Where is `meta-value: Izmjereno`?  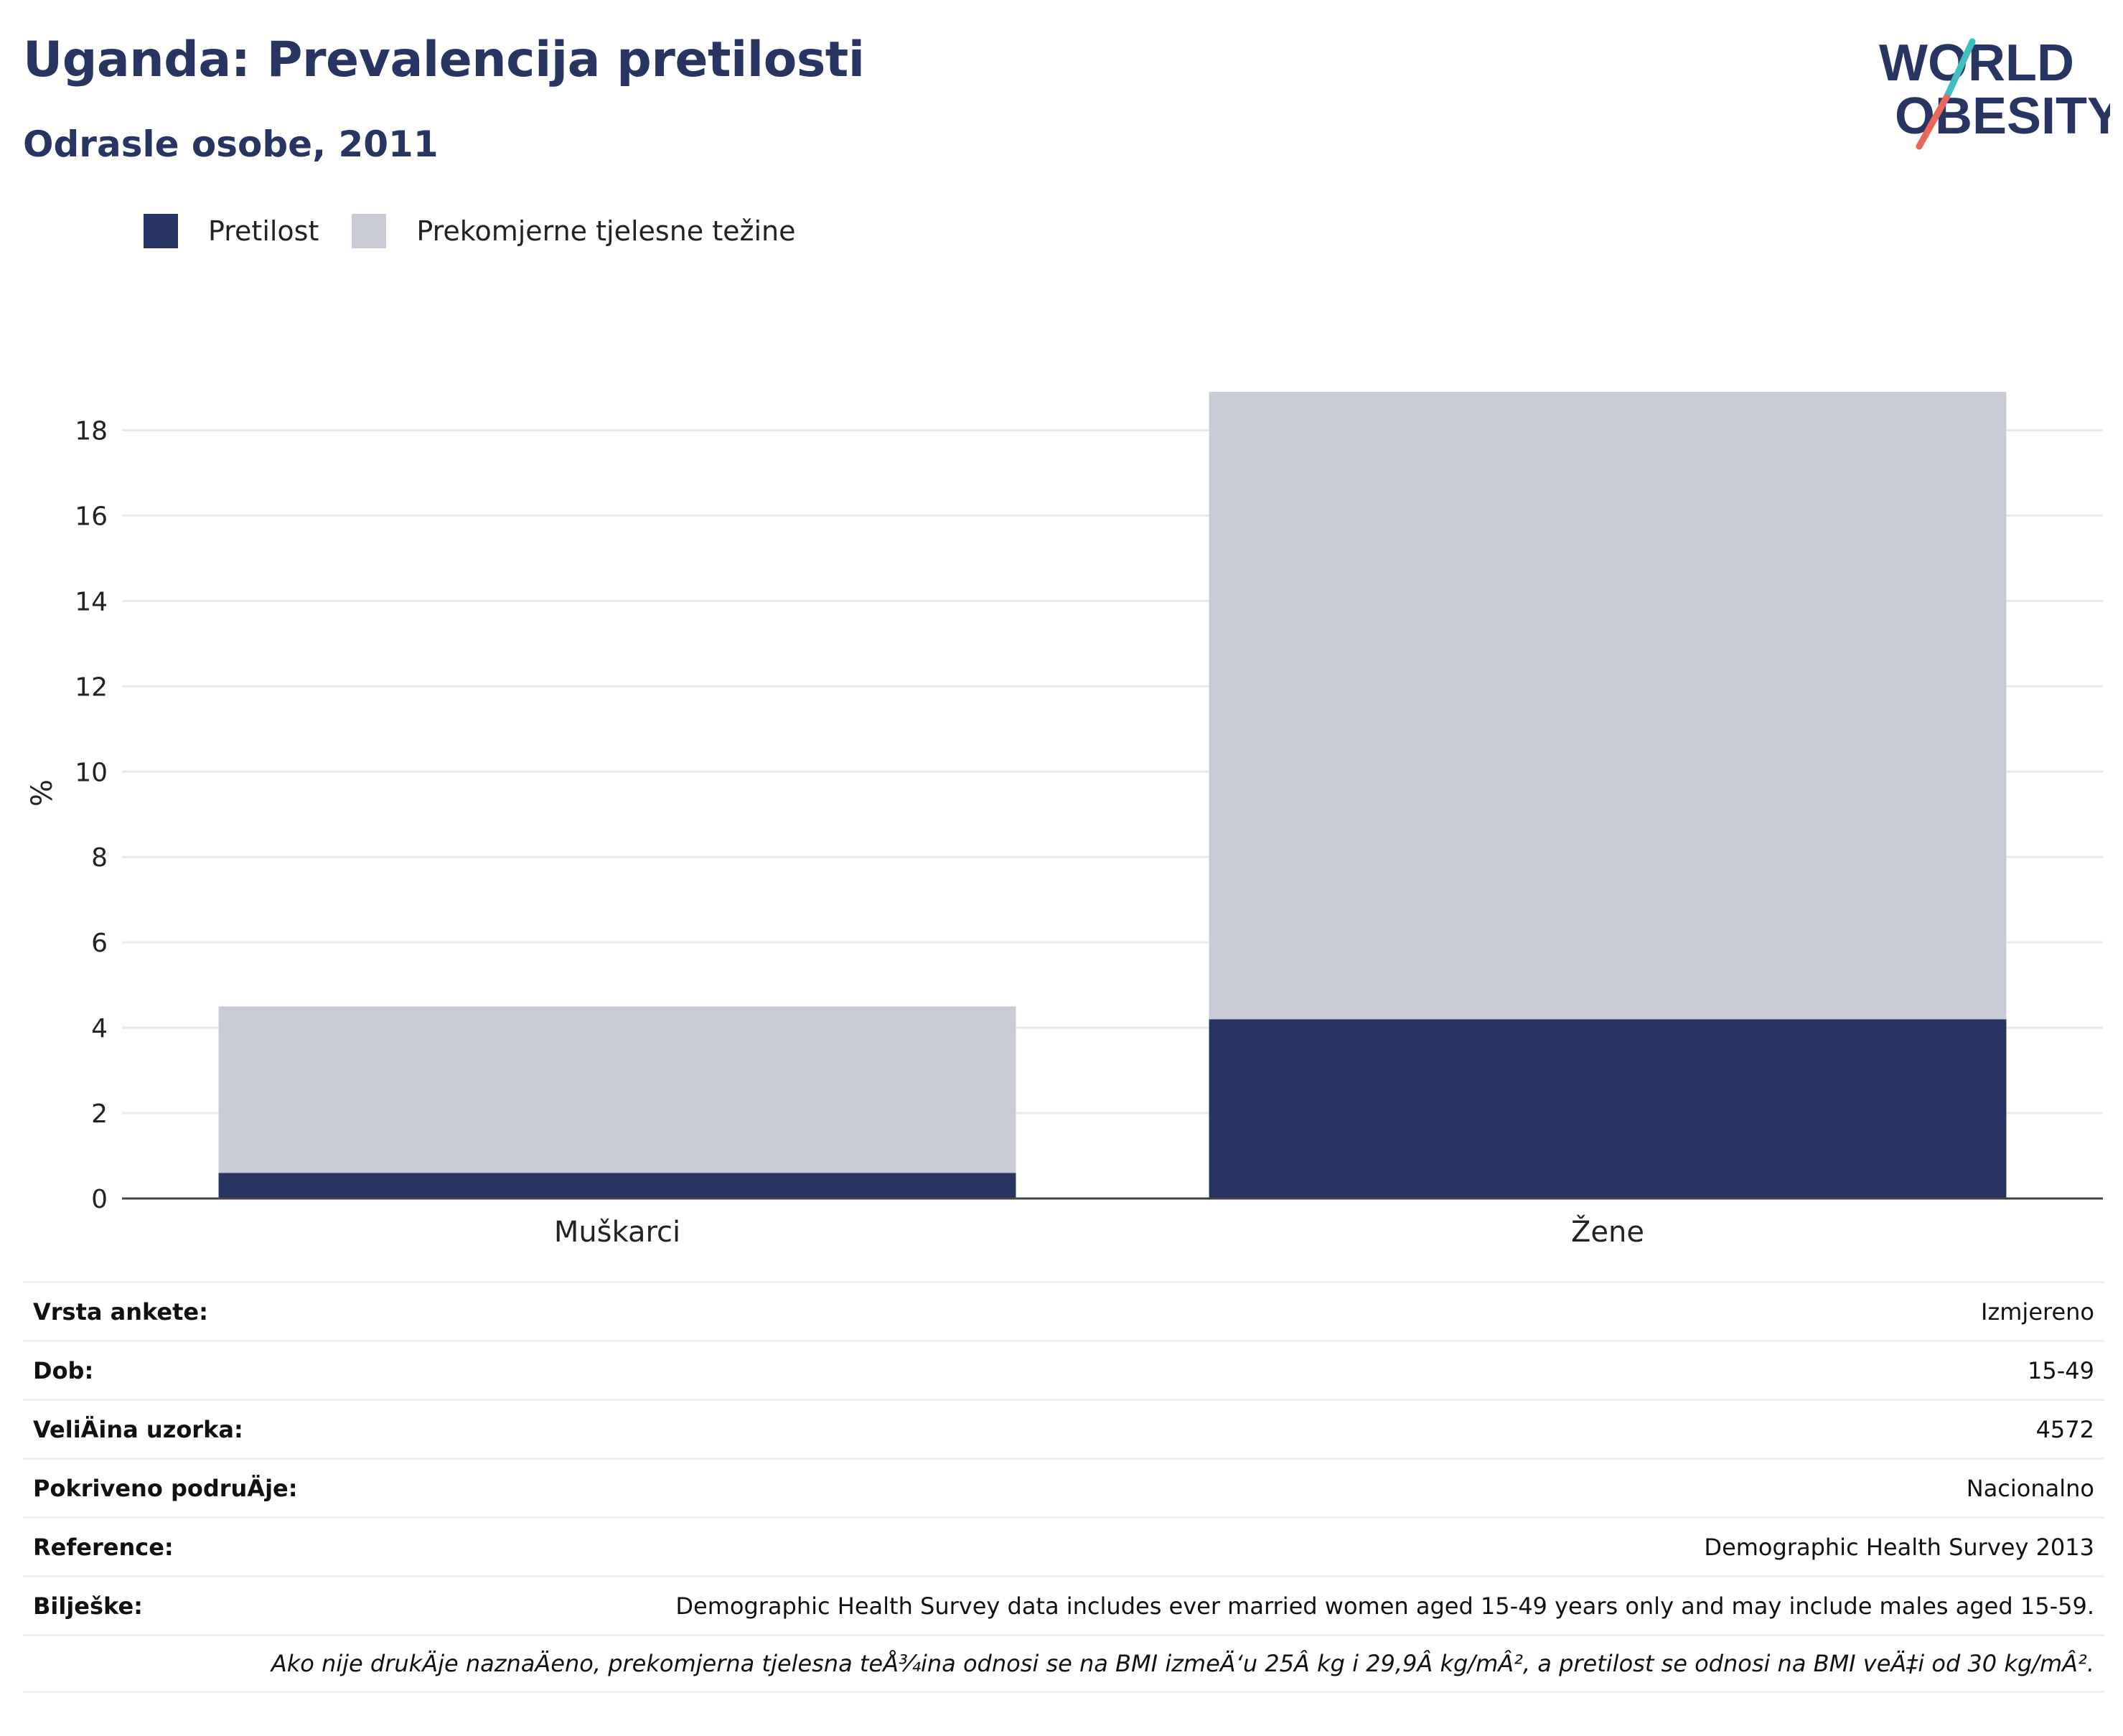
meta-value: Izmjereno is located at coordinates (2037, 1312).